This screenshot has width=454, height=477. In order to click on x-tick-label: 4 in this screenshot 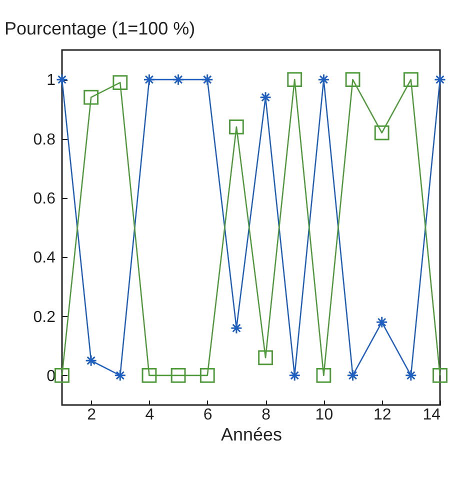, I will do `click(149, 415)`.